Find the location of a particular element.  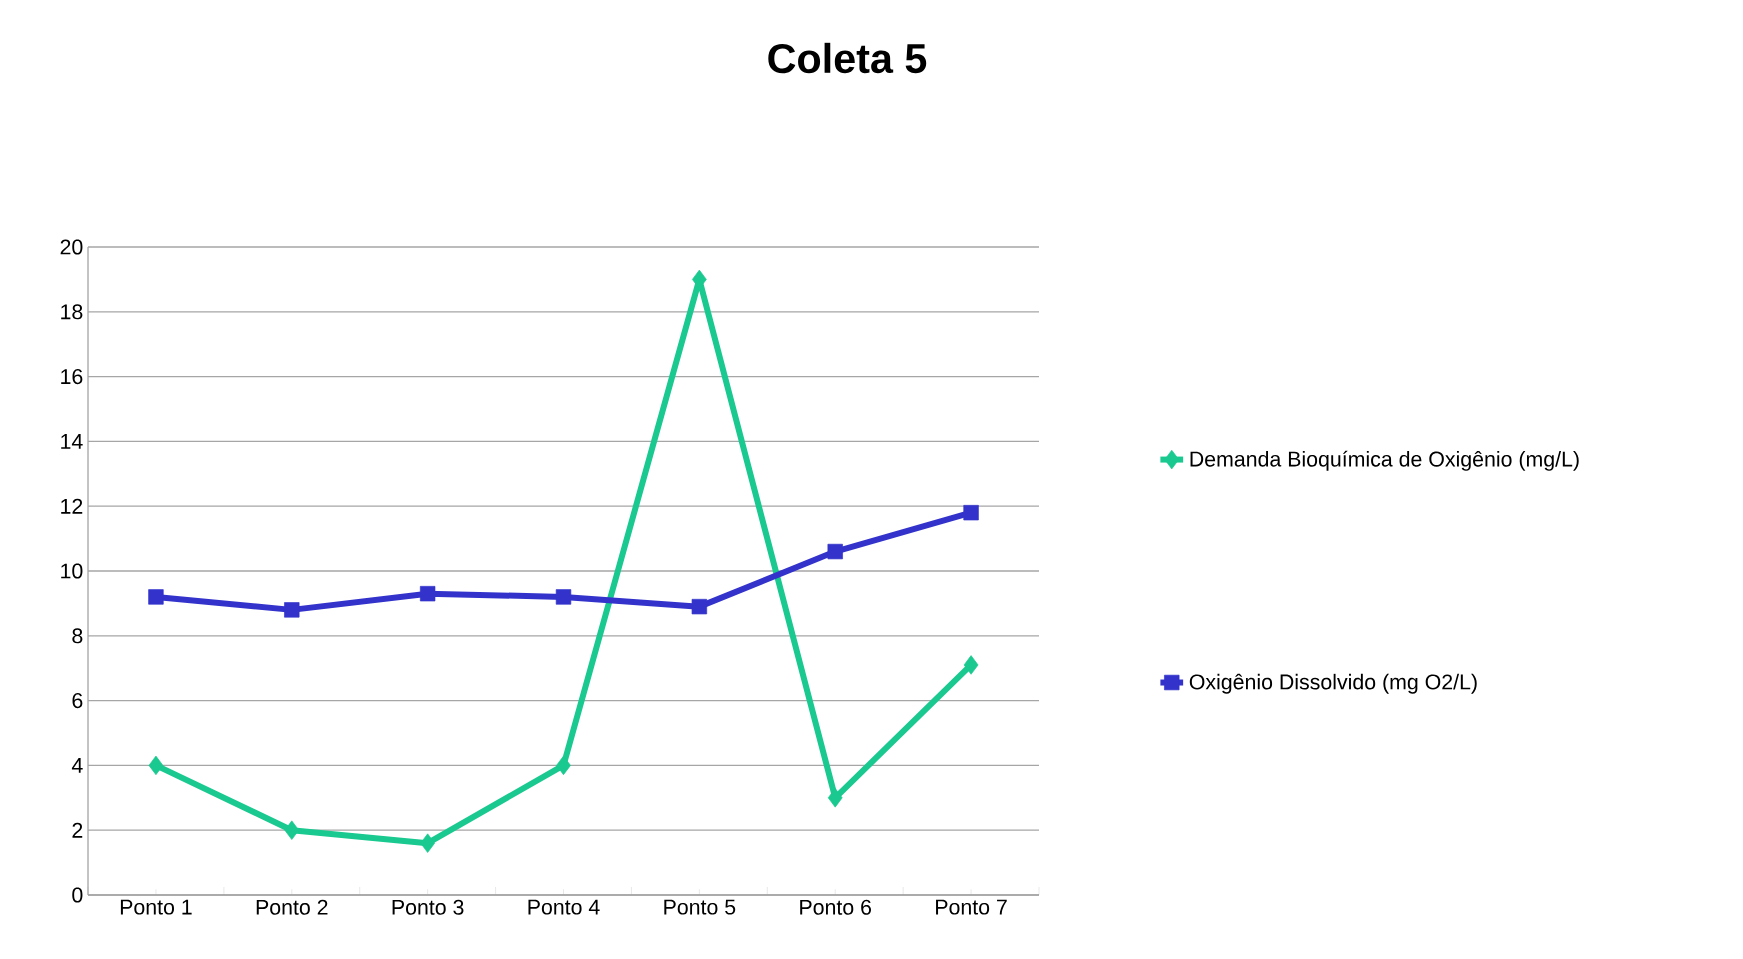

x-tick-label: Ponto 6 is located at coordinates (836, 907).